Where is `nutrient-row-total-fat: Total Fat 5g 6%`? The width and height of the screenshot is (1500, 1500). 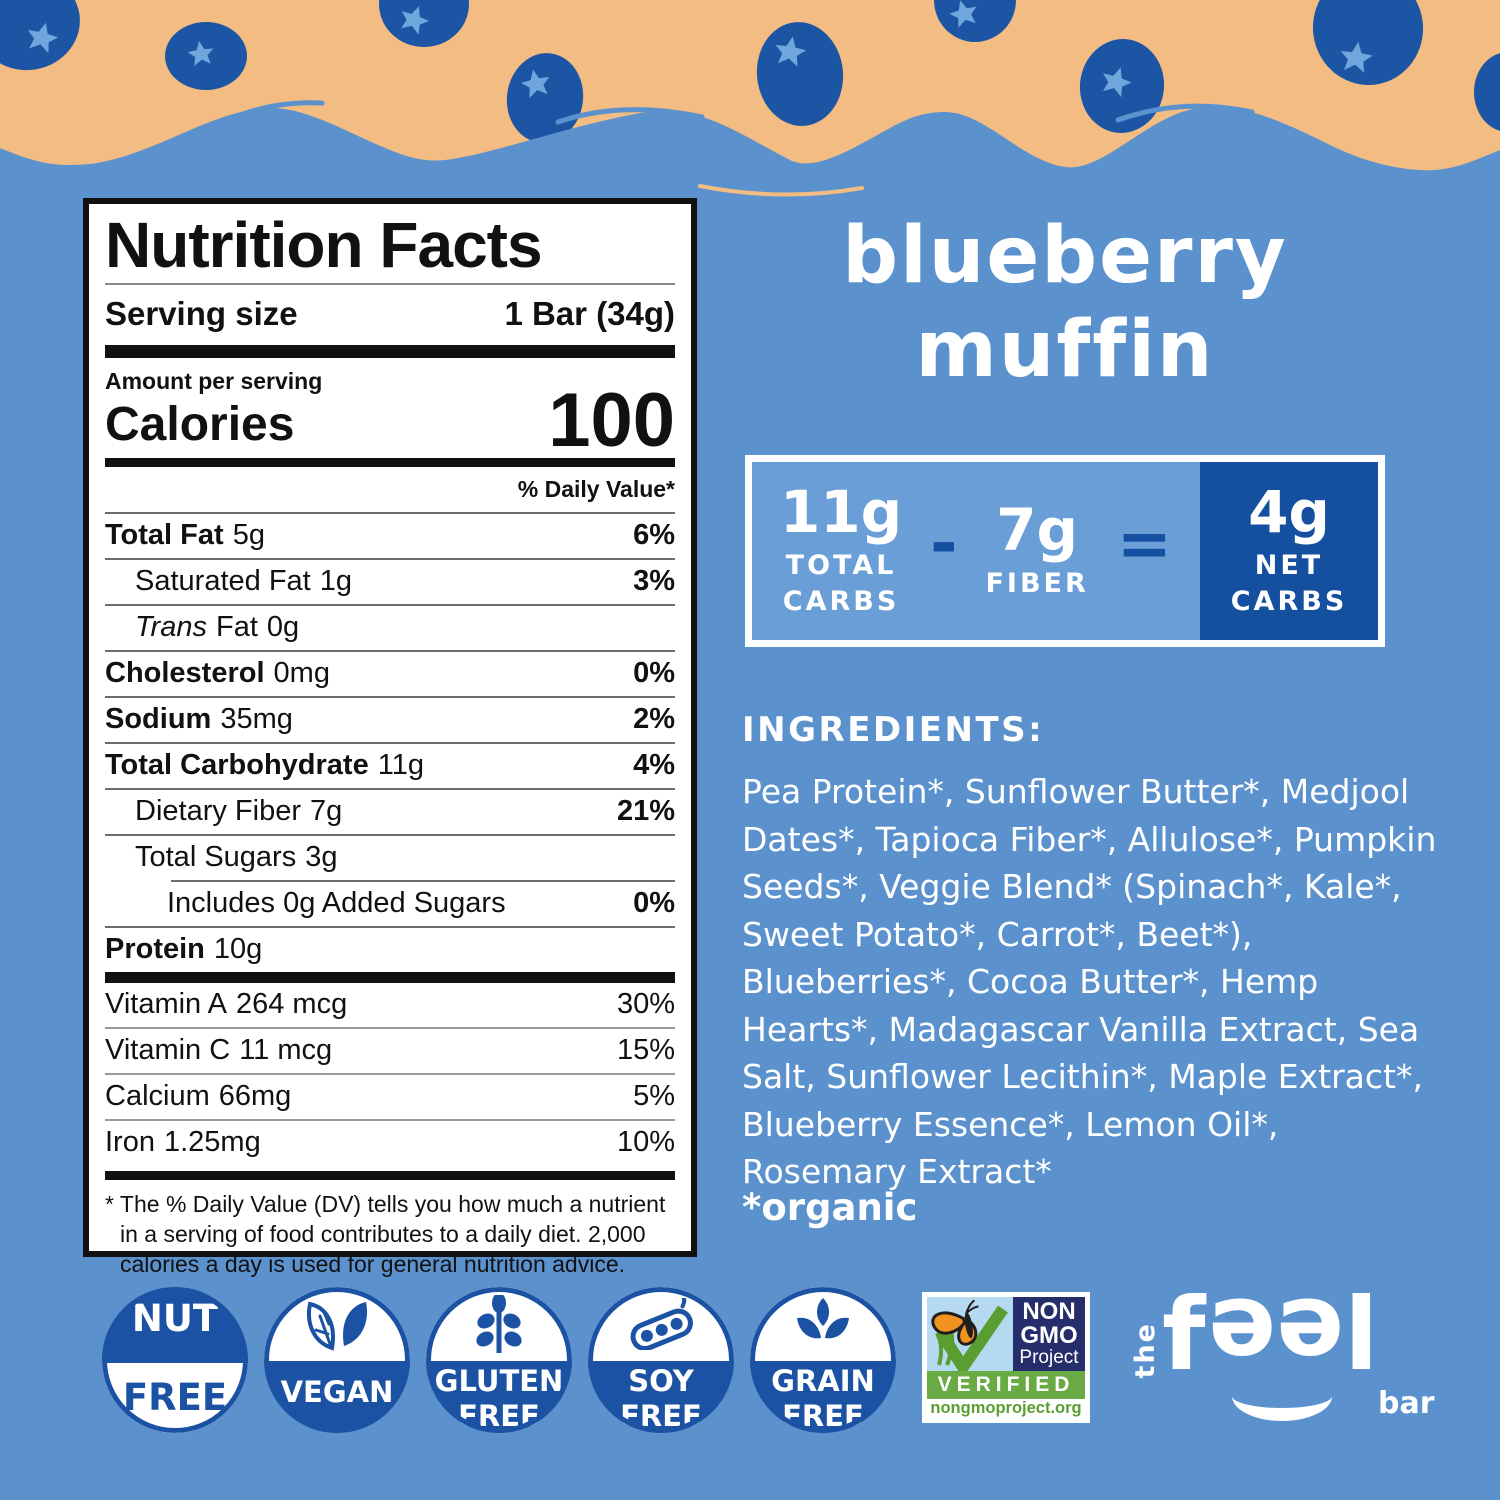 nutrient-row-total-fat: Total Fat 5g 6% is located at coordinates (390, 534).